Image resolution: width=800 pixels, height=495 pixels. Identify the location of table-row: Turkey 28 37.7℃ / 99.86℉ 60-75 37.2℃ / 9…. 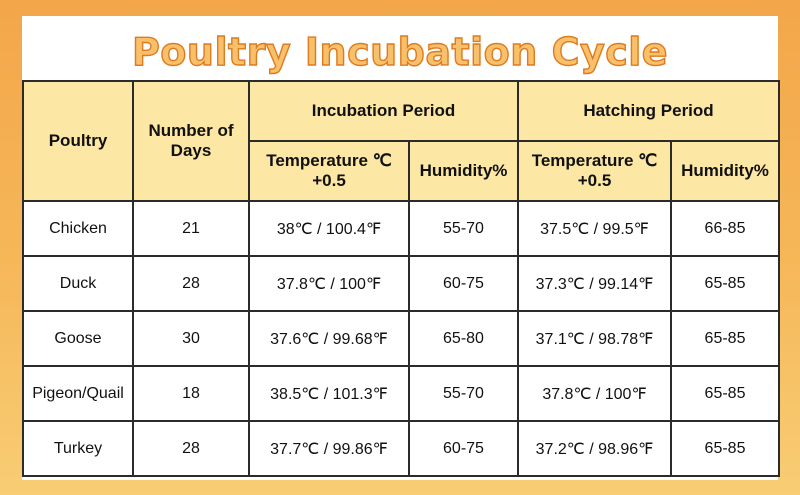
(401, 448).